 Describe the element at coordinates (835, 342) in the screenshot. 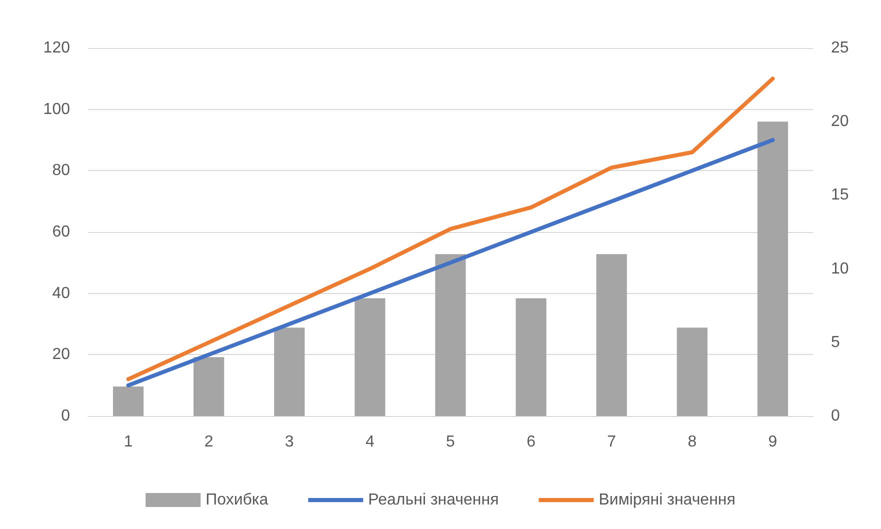

I see `y2-tick-label: 5` at that location.